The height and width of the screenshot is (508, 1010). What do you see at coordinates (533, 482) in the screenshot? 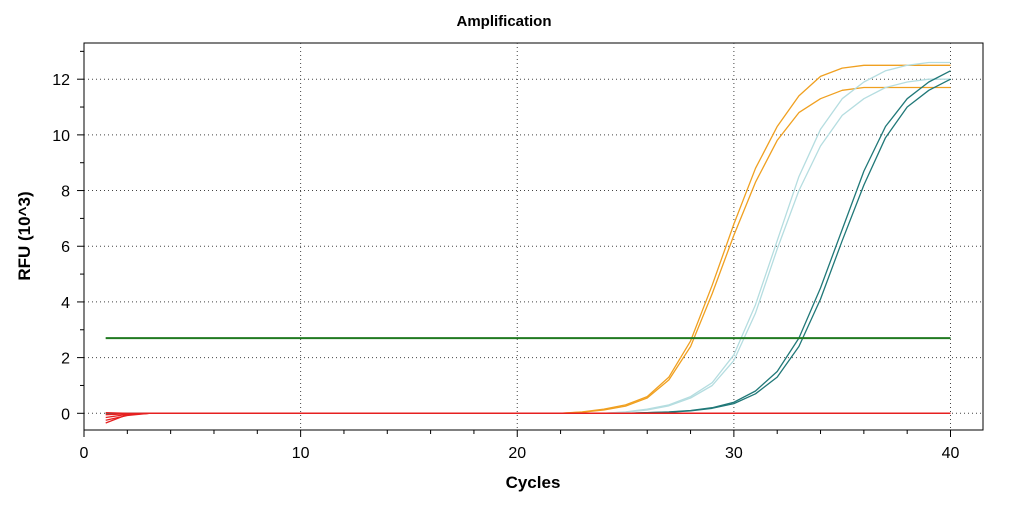
I see `x-axis-title: Cycles` at bounding box center [533, 482].